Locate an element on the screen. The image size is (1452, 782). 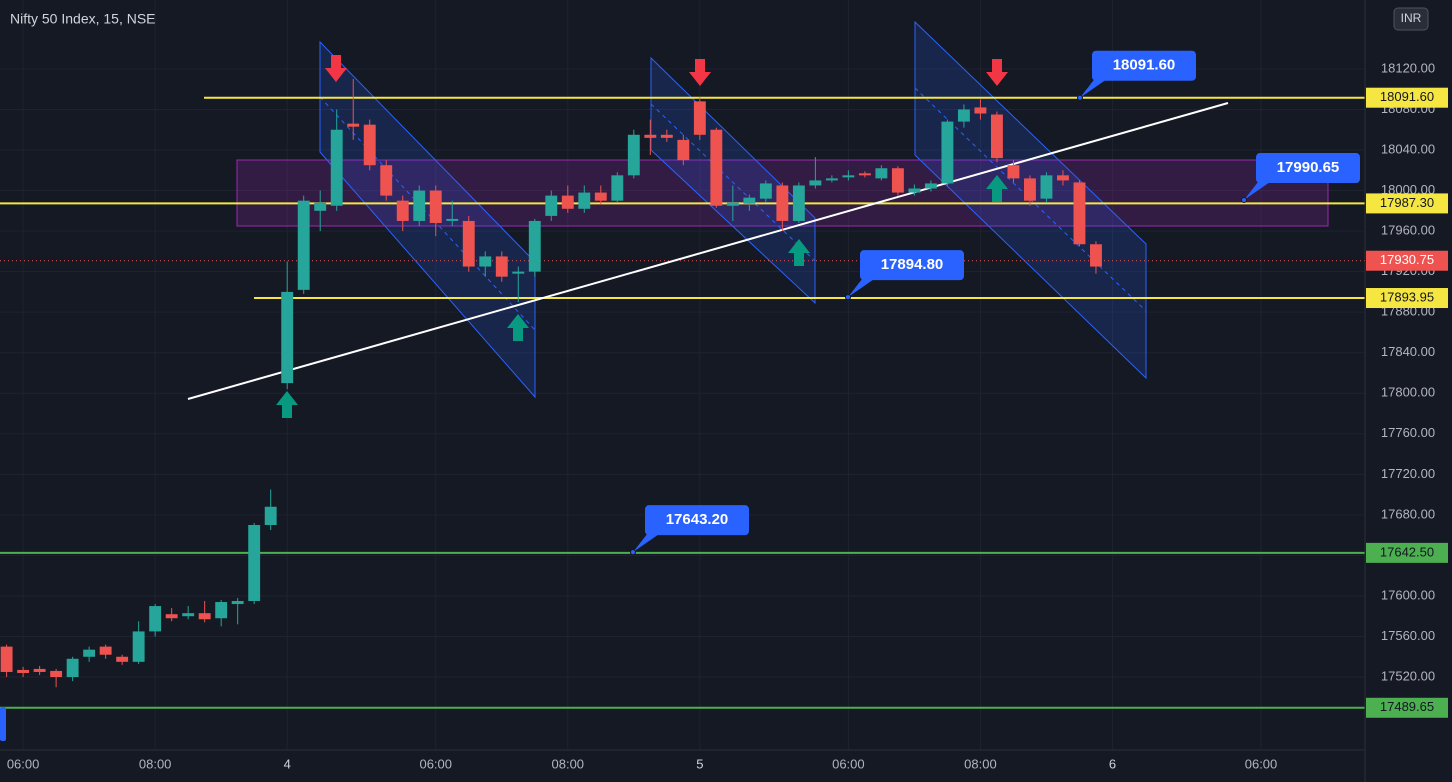
chart-title: Nifty 50 Index, 15, NSE is located at coordinates (83, 19).